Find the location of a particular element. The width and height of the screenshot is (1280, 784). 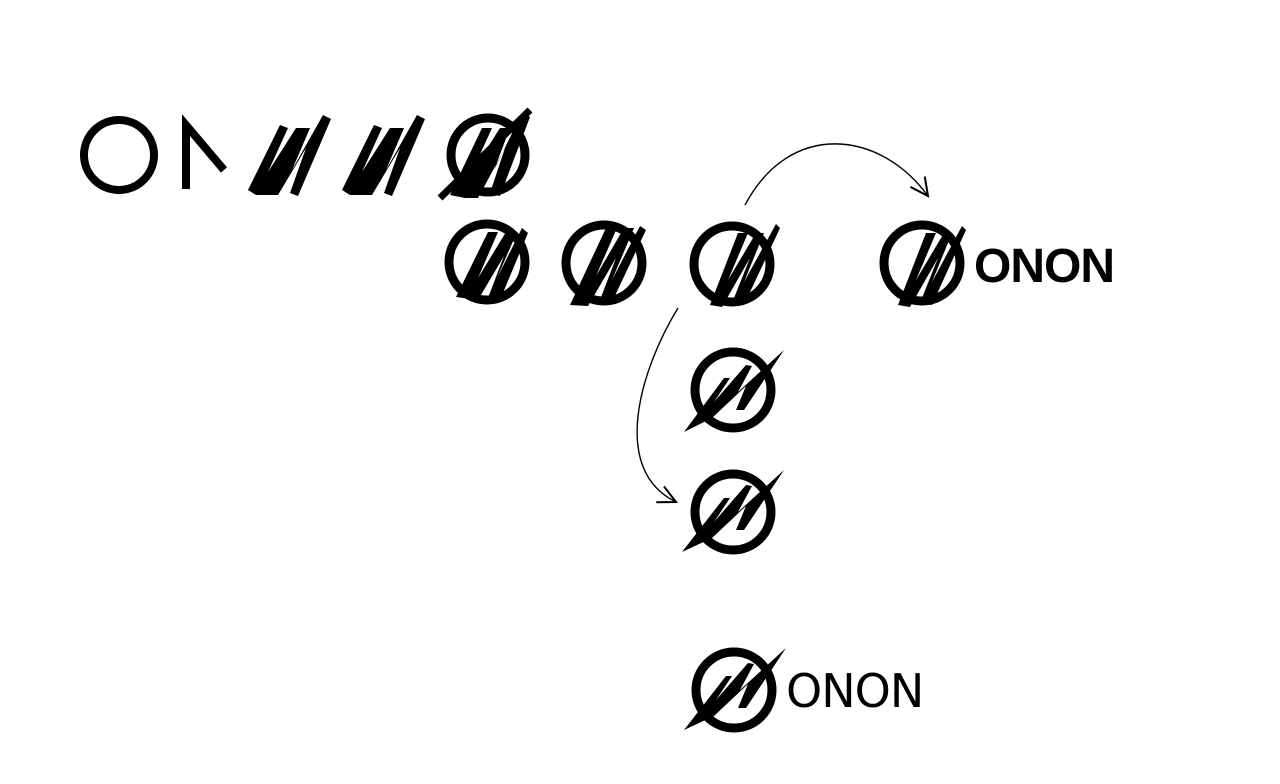

arrow-to-primary-lockup is located at coordinates (837, 174).